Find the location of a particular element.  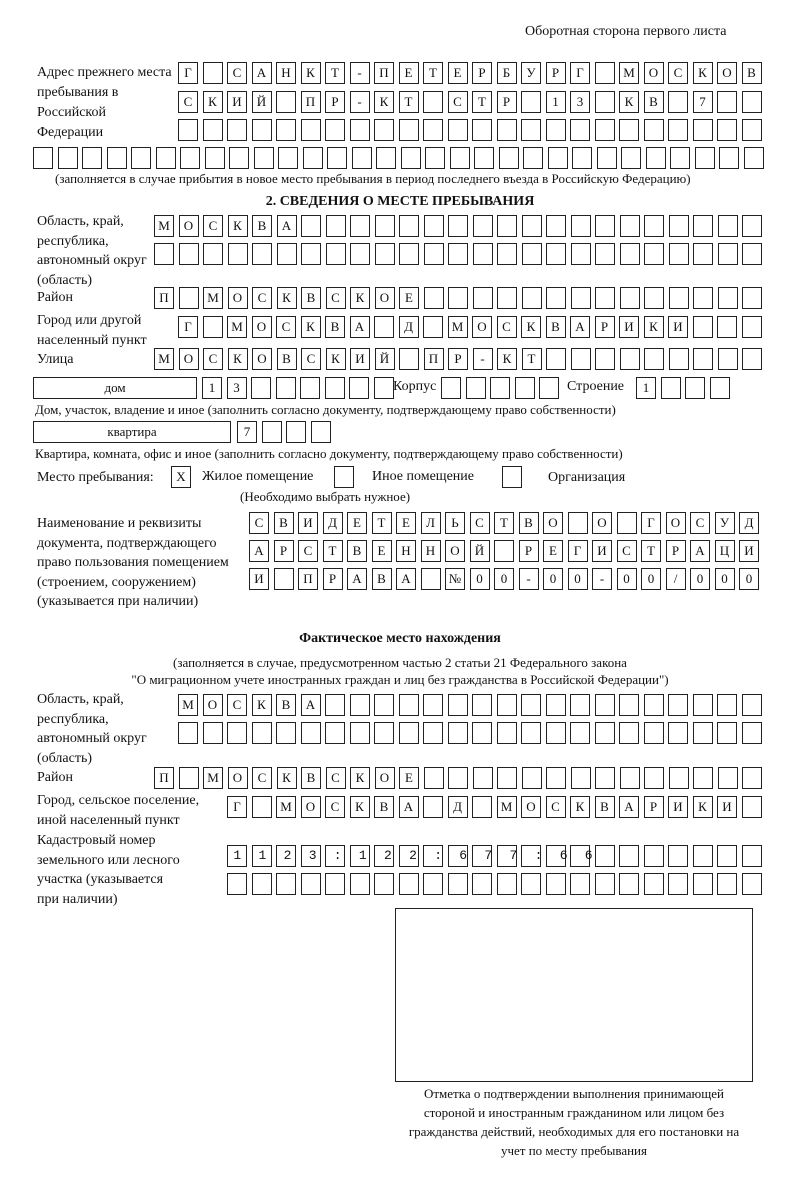

char-cell: - is located at coordinates (528, 579).